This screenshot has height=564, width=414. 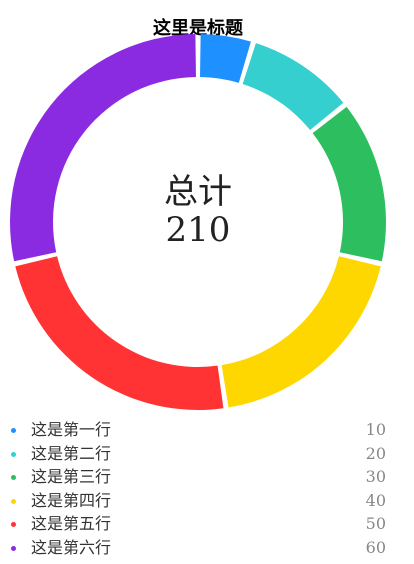 What do you see at coordinates (71, 500) in the screenshot?
I see `legend-label: 这是第四行` at bounding box center [71, 500].